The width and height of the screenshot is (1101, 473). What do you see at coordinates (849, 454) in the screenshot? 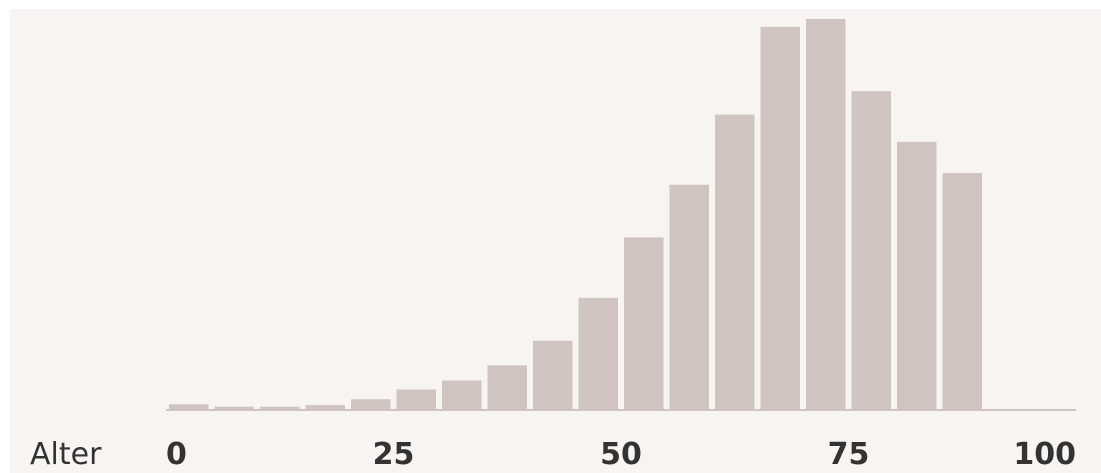
I see `x-tick-label-75: 75` at bounding box center [849, 454].